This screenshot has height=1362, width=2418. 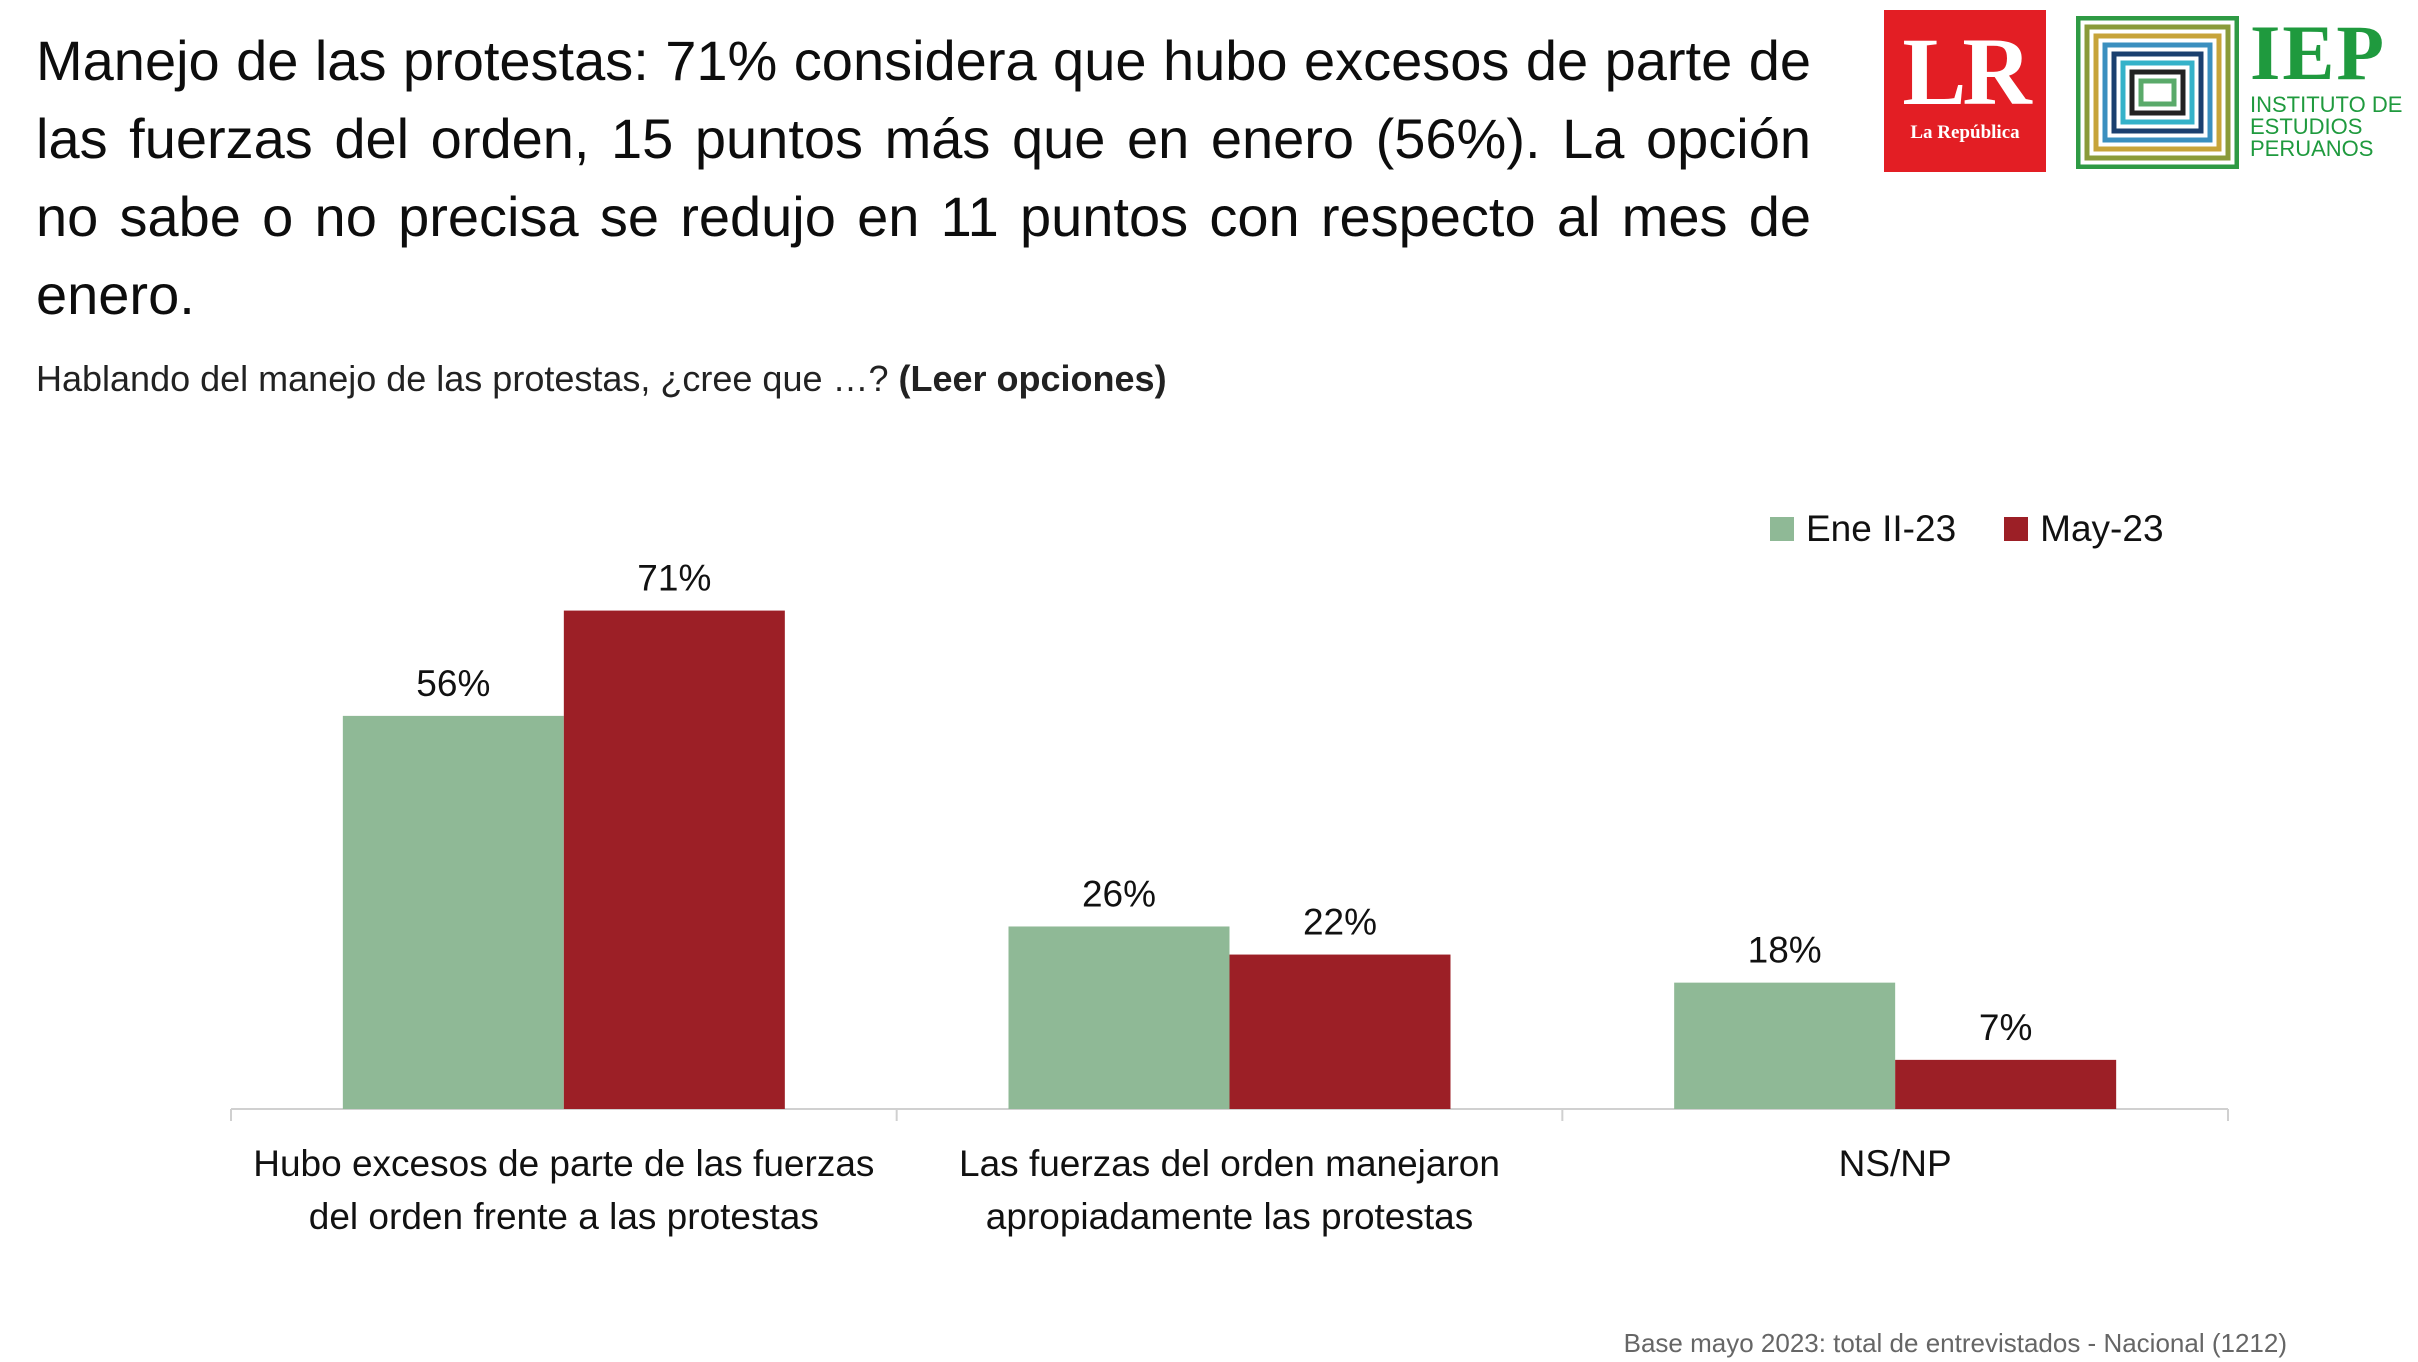 I want to click on category-label-1-line-1: apropiadamente las protestas, so click(x=1229, y=1216).